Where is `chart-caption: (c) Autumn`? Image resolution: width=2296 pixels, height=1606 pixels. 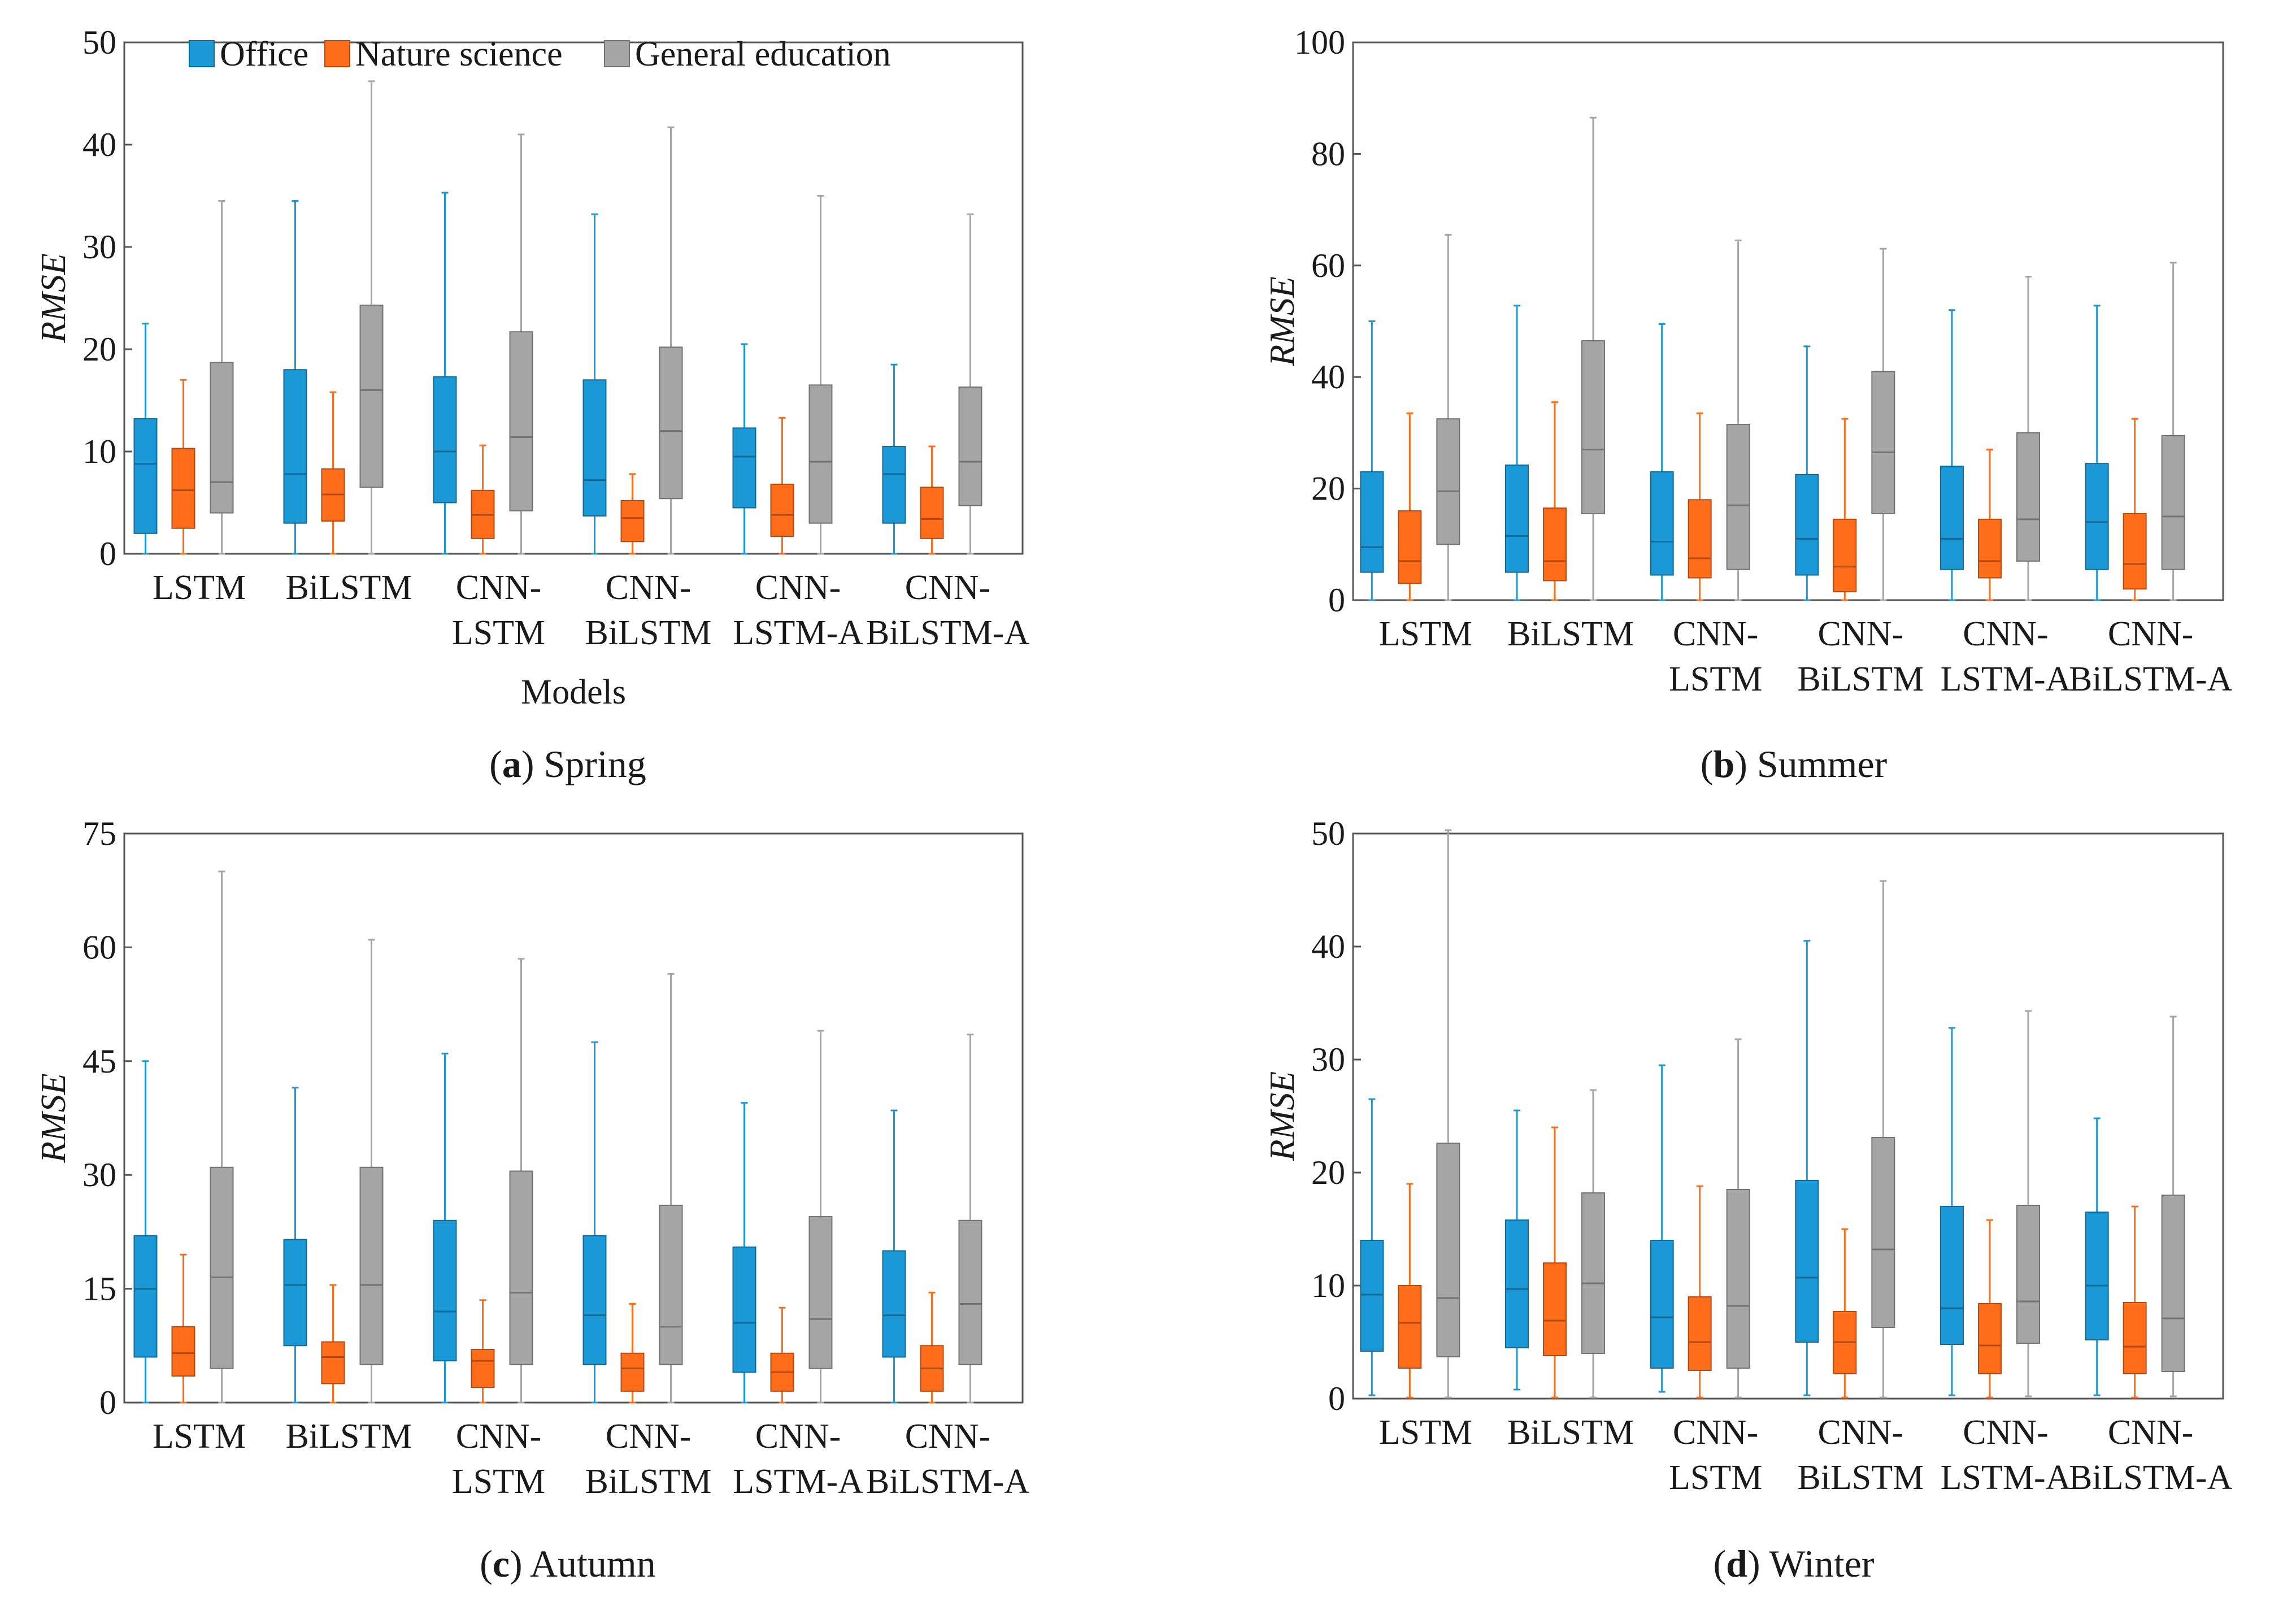 chart-caption: (c) Autumn is located at coordinates (568, 1563).